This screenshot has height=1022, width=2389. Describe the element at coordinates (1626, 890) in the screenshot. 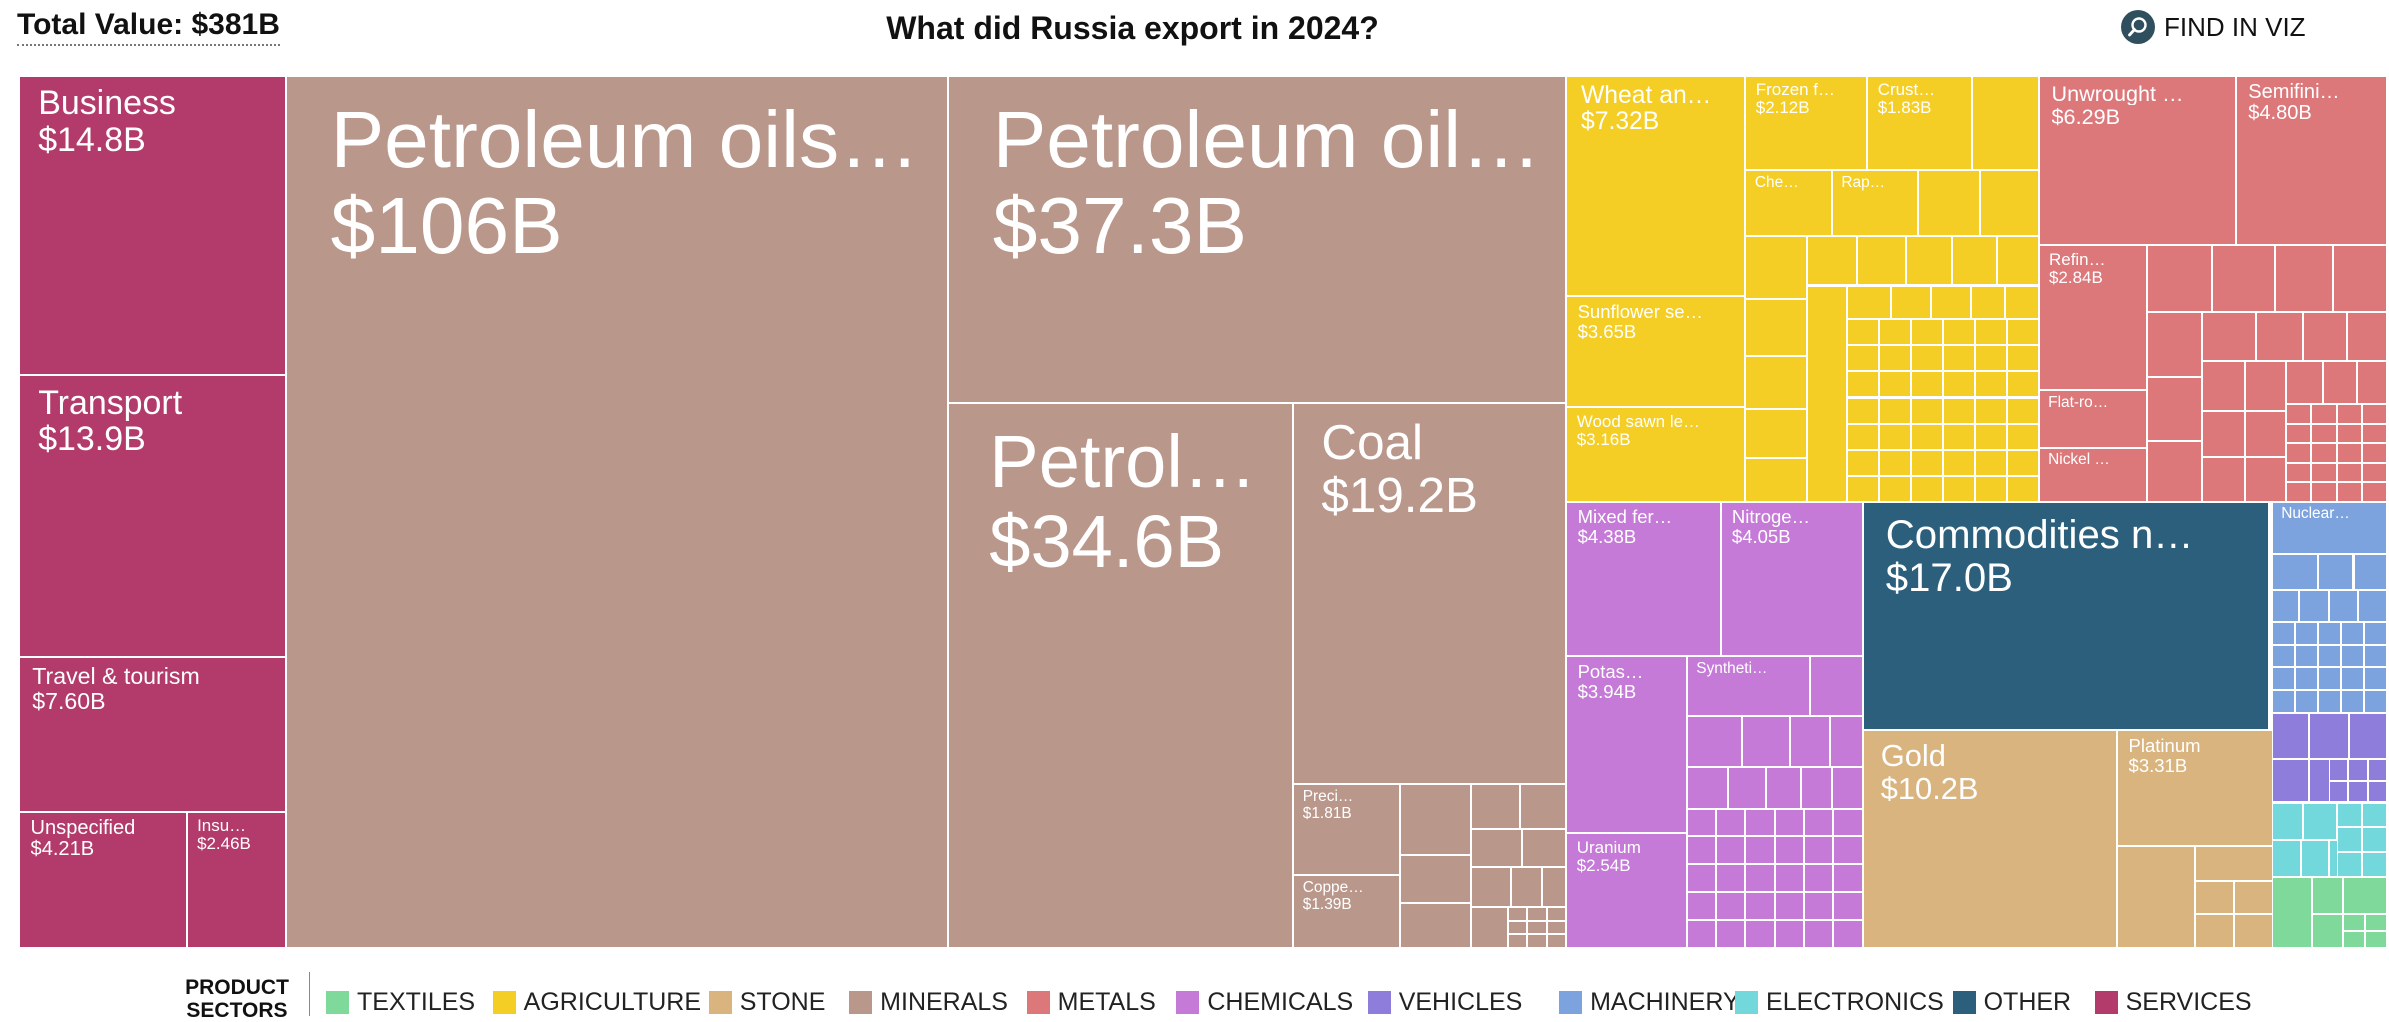

I see `product-tile-uranium: Uranium $2.54B` at that location.